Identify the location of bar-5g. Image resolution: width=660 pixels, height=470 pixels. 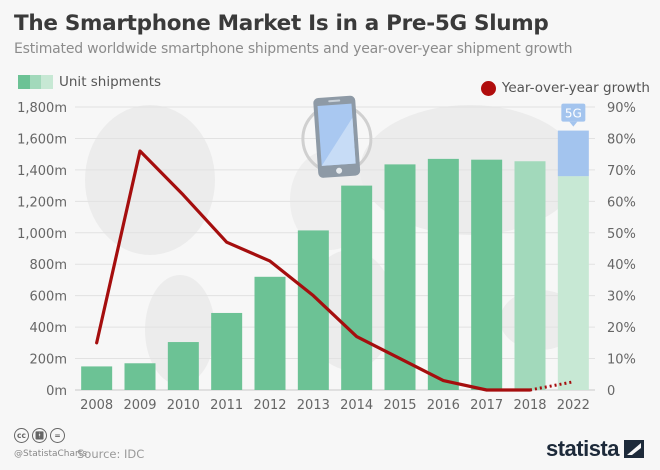
(573, 153).